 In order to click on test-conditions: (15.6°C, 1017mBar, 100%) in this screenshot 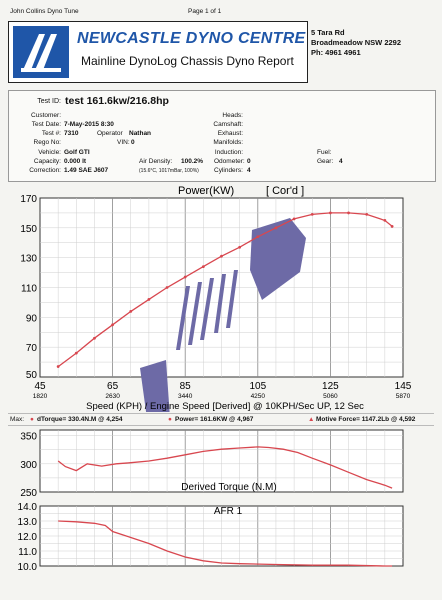, I will do `click(169, 171)`.